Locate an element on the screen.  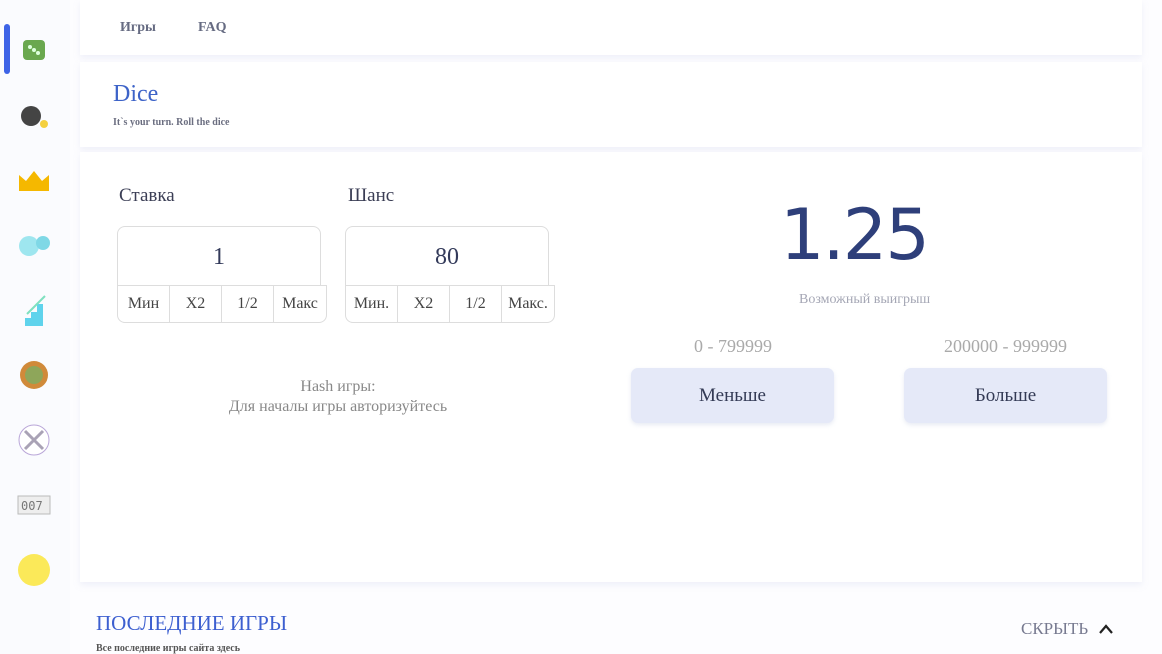
chance-half-button: 1/2 is located at coordinates (476, 304).